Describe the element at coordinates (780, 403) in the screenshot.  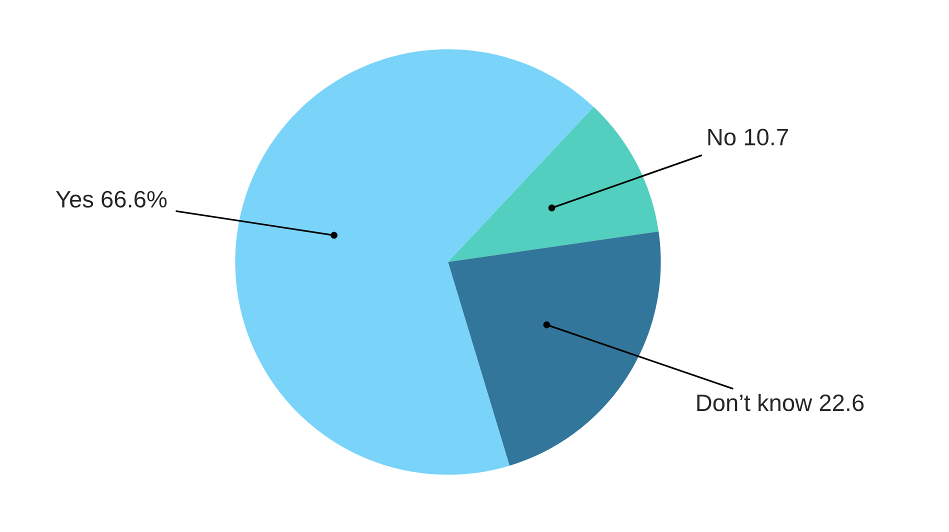
I see `slice-label: Don’t know 22.6` at that location.